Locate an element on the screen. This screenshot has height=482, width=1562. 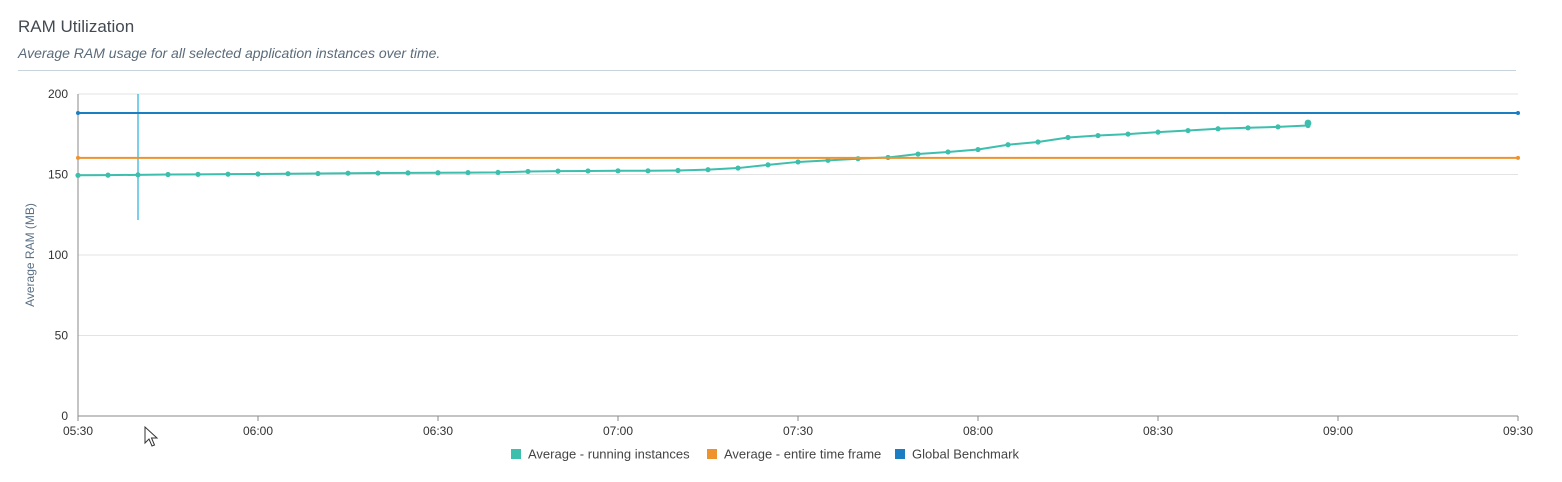
x-tick-label-0730: 07:30 is located at coordinates (798, 431).